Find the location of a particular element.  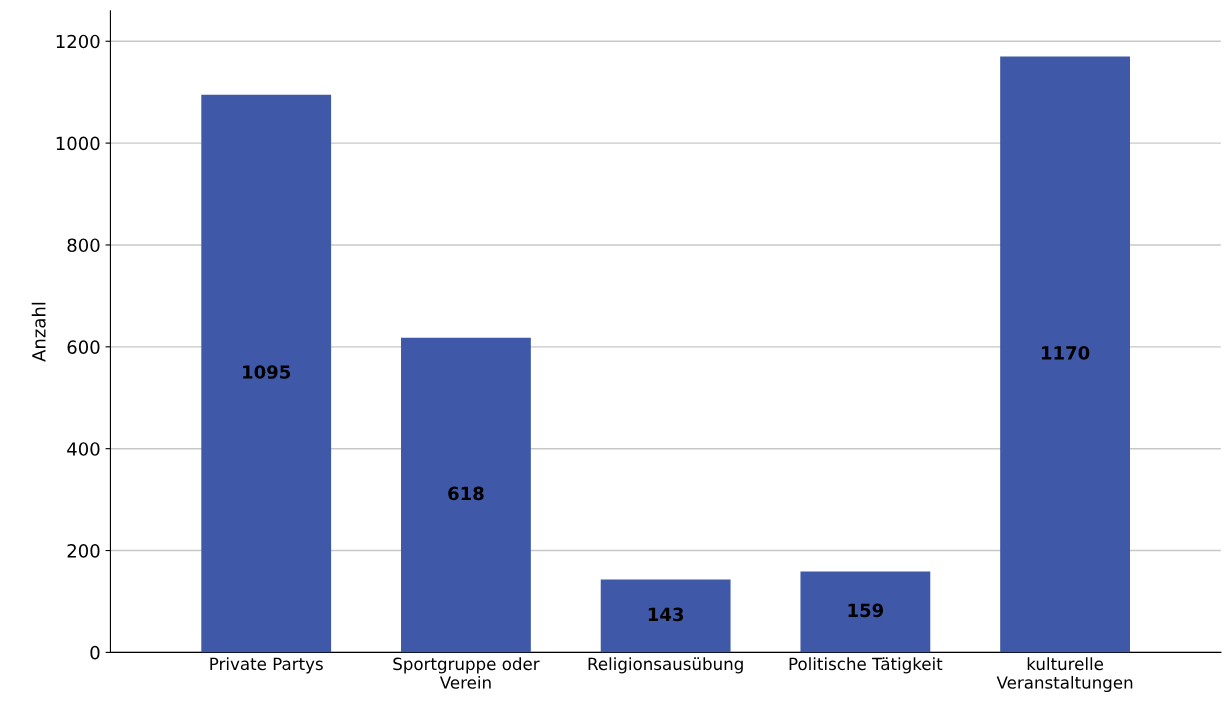

data-label: 143 is located at coordinates (666, 614).